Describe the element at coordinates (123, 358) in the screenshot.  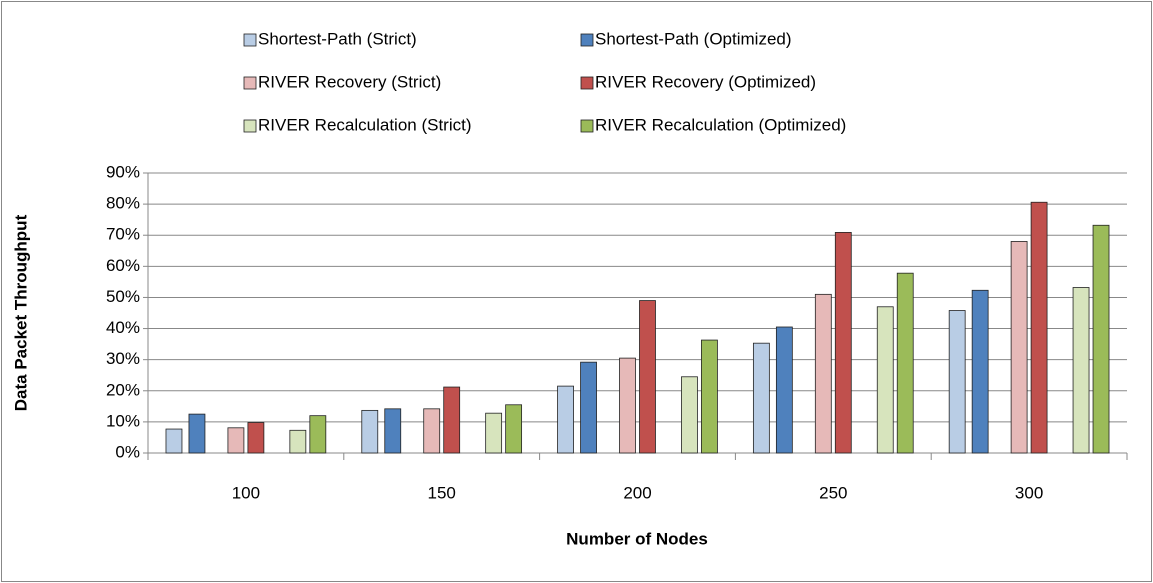
I see `y-tick-label: 30%` at that location.